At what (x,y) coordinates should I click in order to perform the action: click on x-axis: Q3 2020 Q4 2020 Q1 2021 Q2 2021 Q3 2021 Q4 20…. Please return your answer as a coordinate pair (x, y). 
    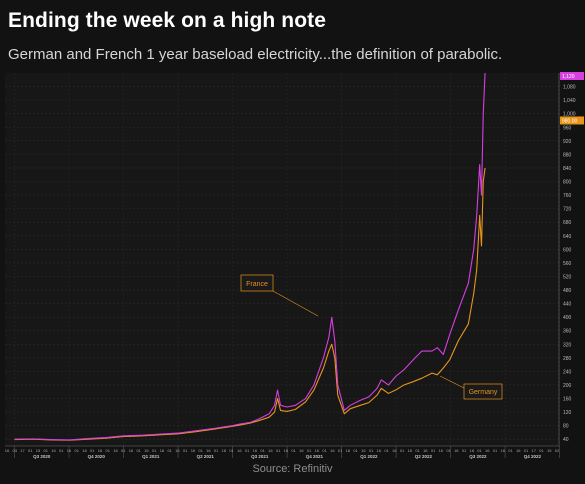
    Looking at the image, I should click on (282, 452).